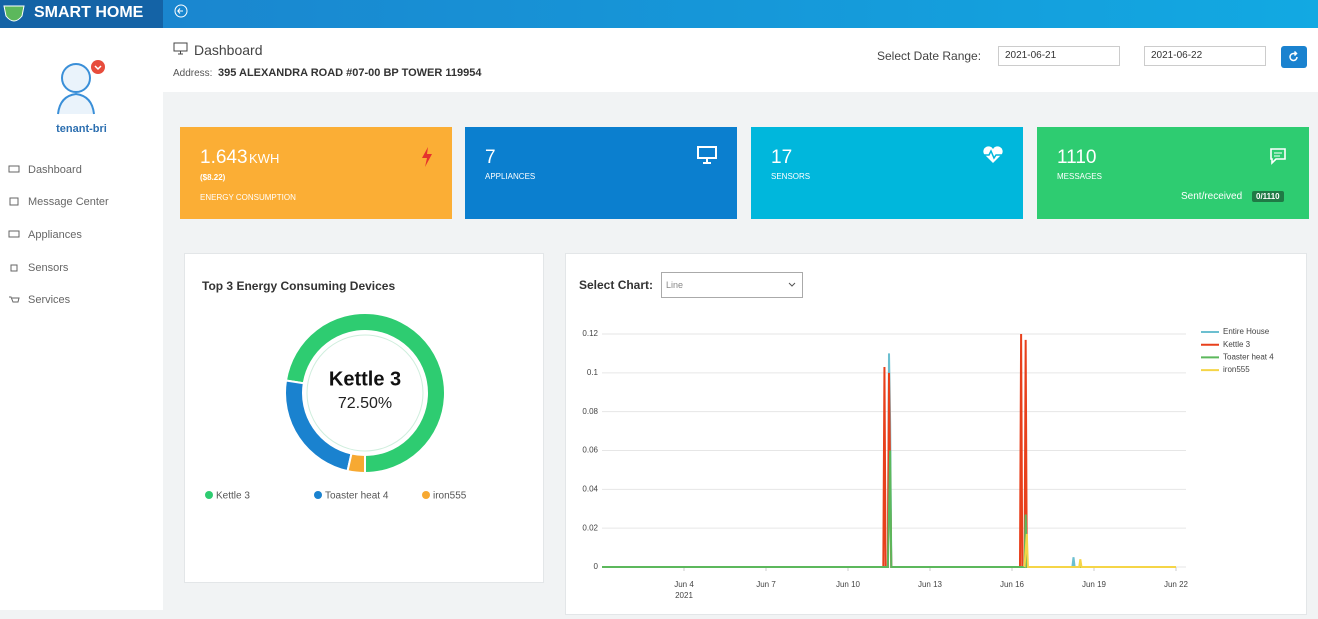 This screenshot has width=1318, height=619. Describe the element at coordinates (601, 173) in the screenshot. I see `appliances-card: 7 APPLIANCES` at that location.